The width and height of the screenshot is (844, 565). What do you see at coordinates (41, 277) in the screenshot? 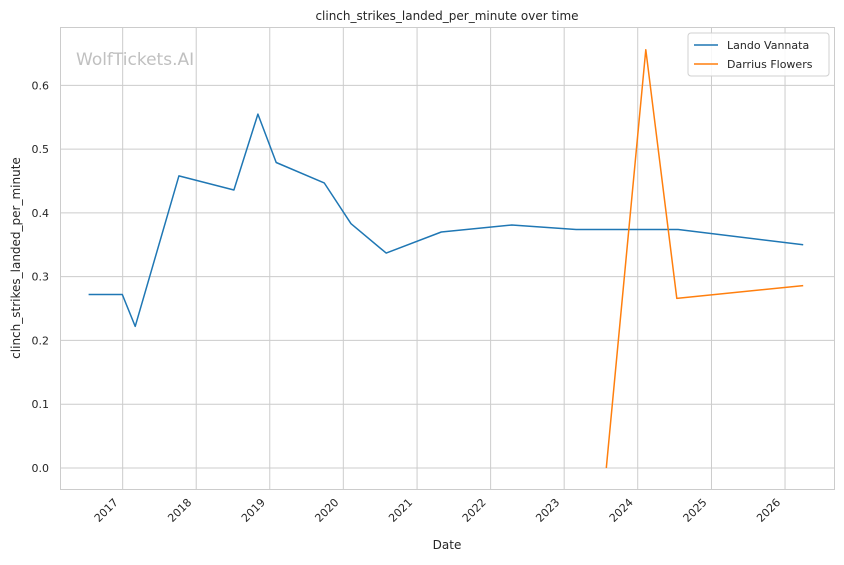
I see `y-tick-label: 0.3` at bounding box center [41, 277].